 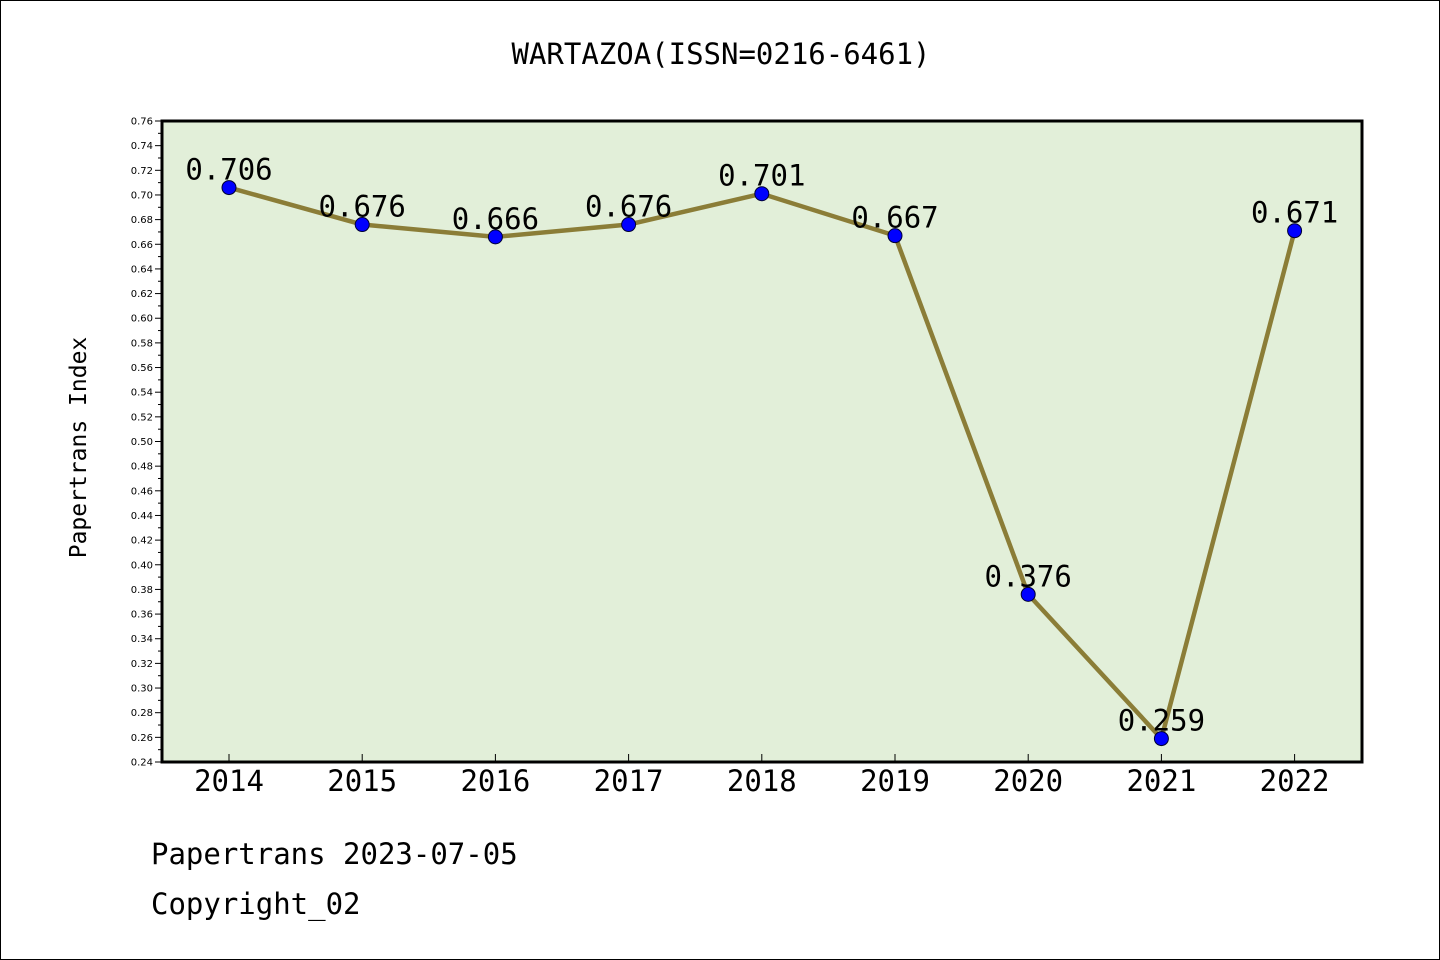 What do you see at coordinates (1161, 721) in the screenshot?
I see `data-label: 0.259` at bounding box center [1161, 721].